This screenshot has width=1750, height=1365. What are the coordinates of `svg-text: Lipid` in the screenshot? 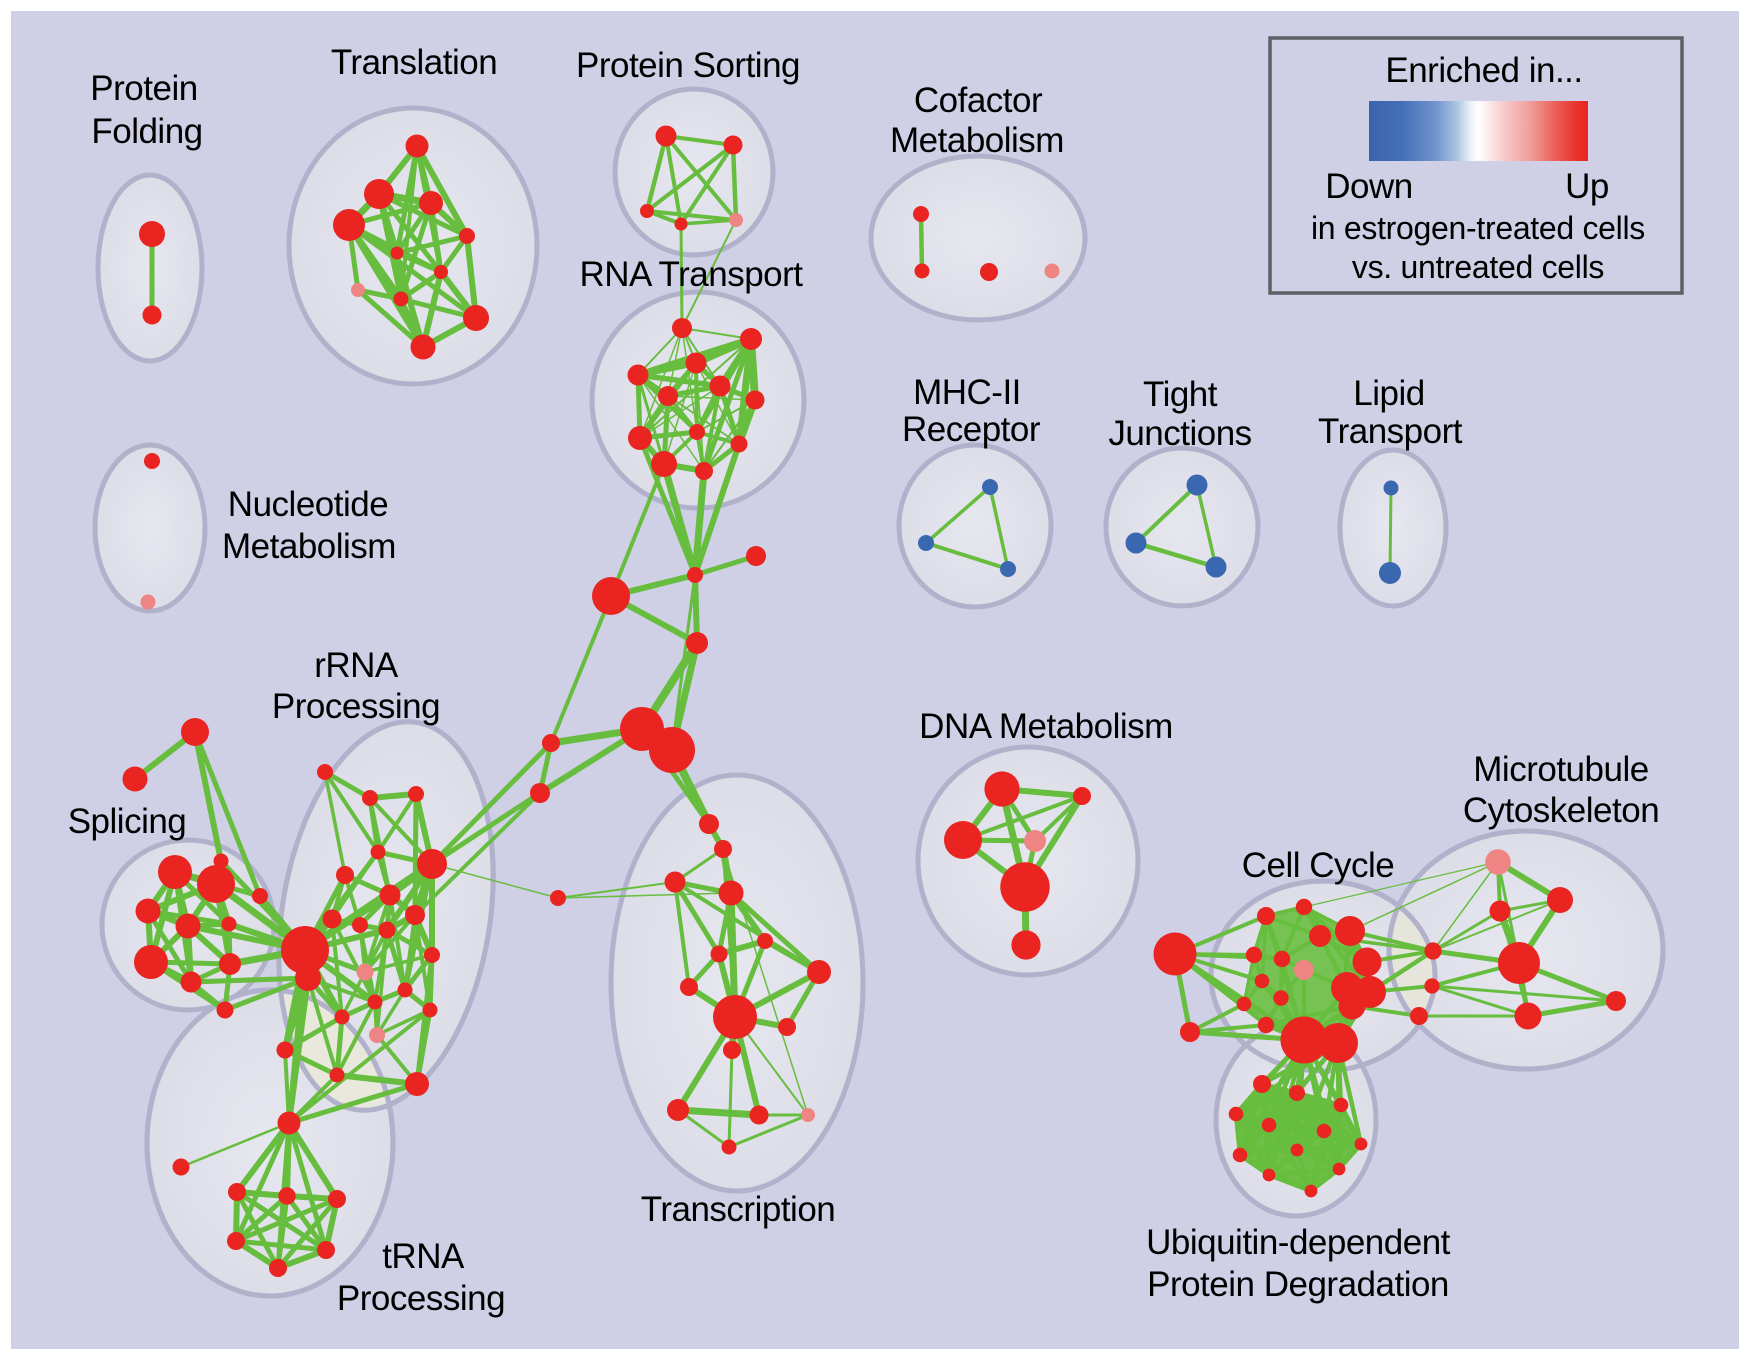 It's located at (1388, 393).